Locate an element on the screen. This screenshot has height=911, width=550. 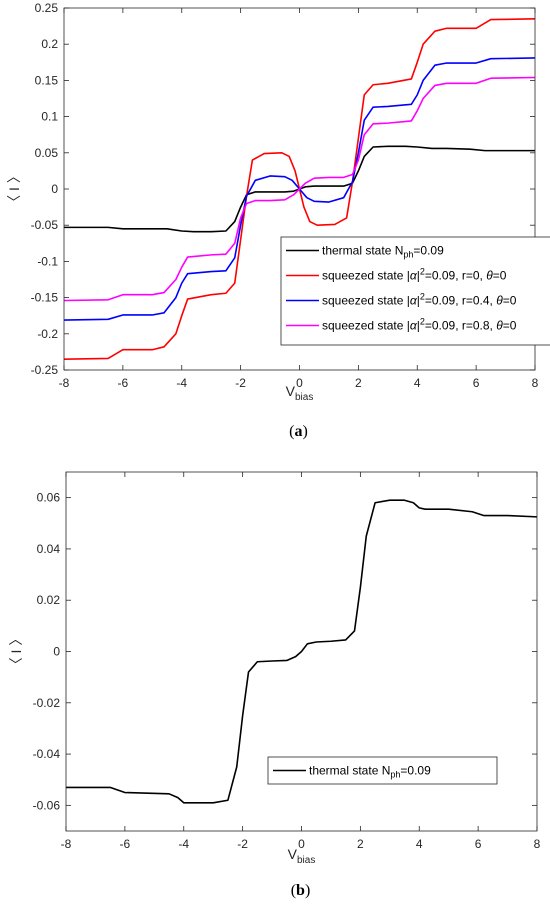
legend: thermal state Nph=0.09 is located at coordinates (382, 770).